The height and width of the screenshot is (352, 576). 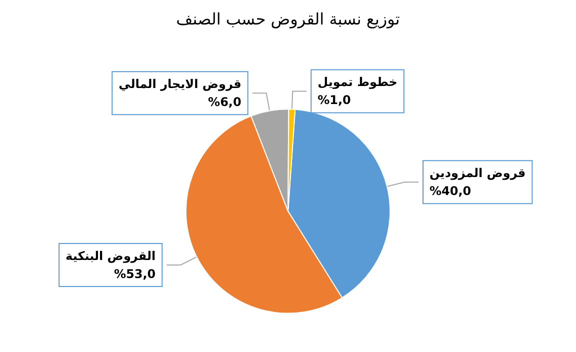 I want to click on slice-label: القروض البنكية, so click(x=111, y=255).